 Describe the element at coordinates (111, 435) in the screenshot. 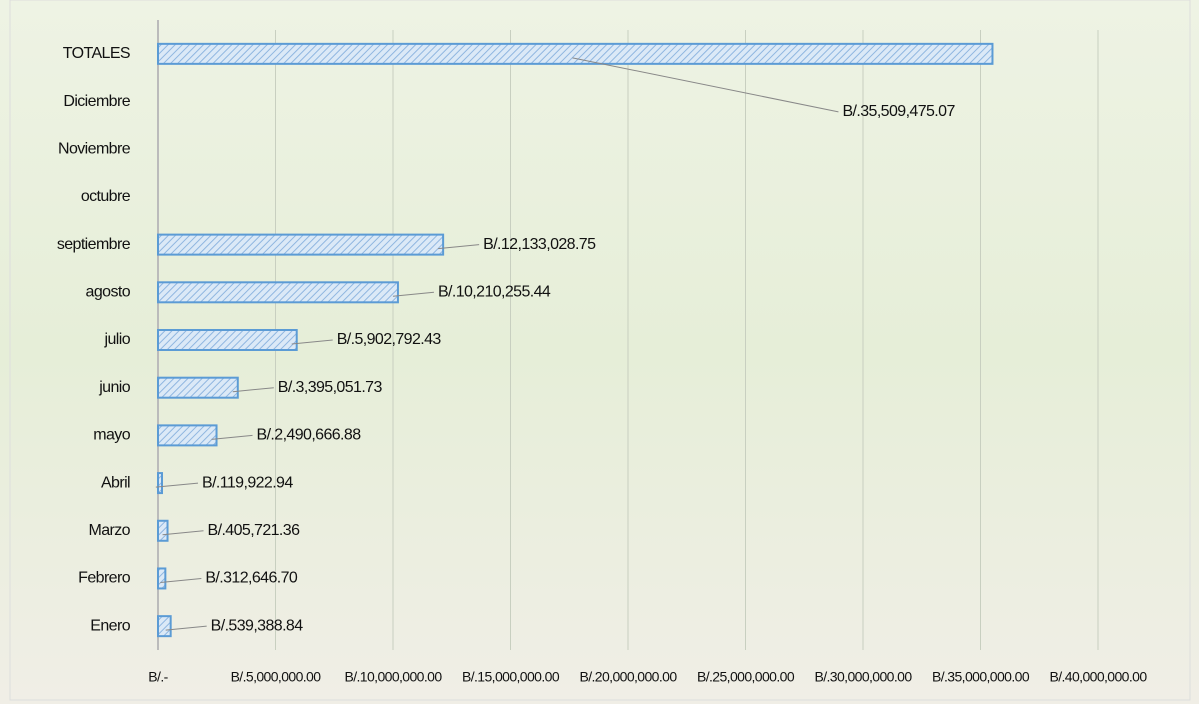

I see `y-tick-label: mayo` at that location.